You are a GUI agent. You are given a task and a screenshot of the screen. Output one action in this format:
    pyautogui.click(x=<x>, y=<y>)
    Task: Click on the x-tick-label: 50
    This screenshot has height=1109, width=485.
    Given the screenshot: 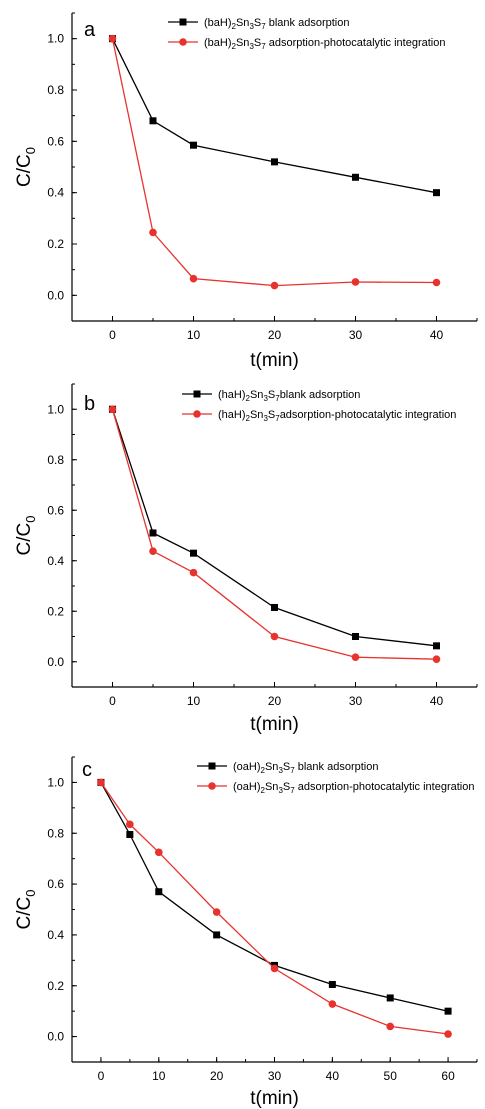 What is the action you would take?
    pyautogui.click(x=391, y=1076)
    